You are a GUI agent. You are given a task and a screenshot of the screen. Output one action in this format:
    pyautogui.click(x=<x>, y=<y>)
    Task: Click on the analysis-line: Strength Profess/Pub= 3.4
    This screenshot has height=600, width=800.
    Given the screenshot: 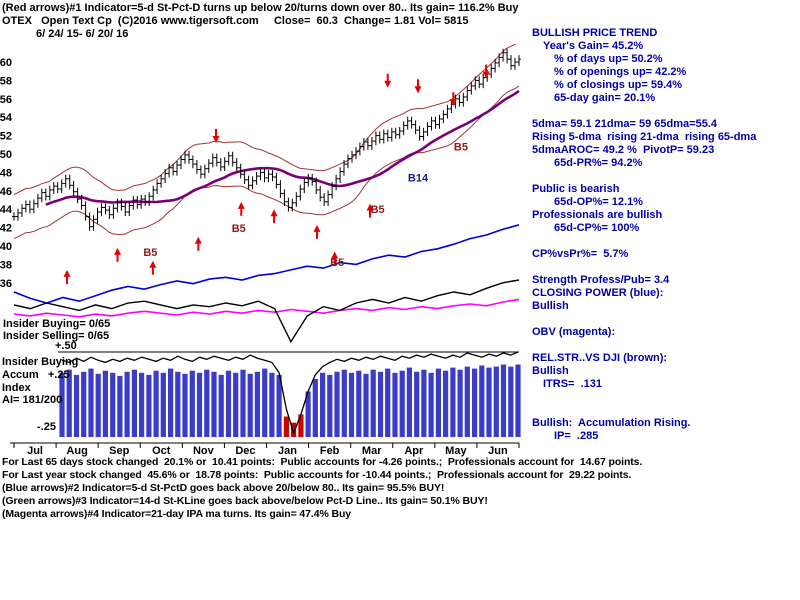 What is the action you would take?
    pyautogui.click(x=601, y=280)
    